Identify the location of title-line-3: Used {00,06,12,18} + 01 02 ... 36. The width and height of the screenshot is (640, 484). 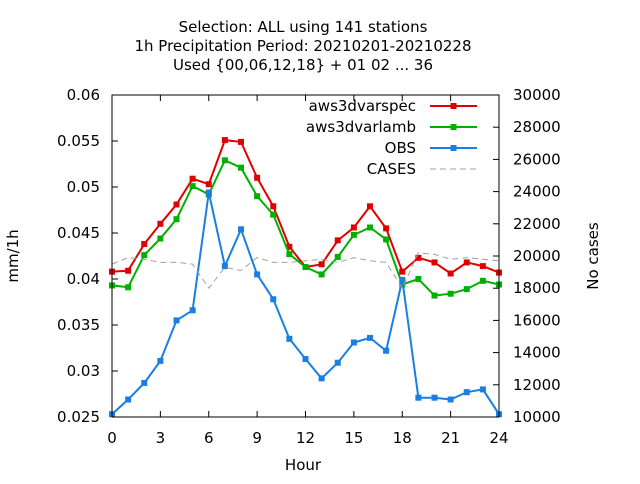
(303, 65).